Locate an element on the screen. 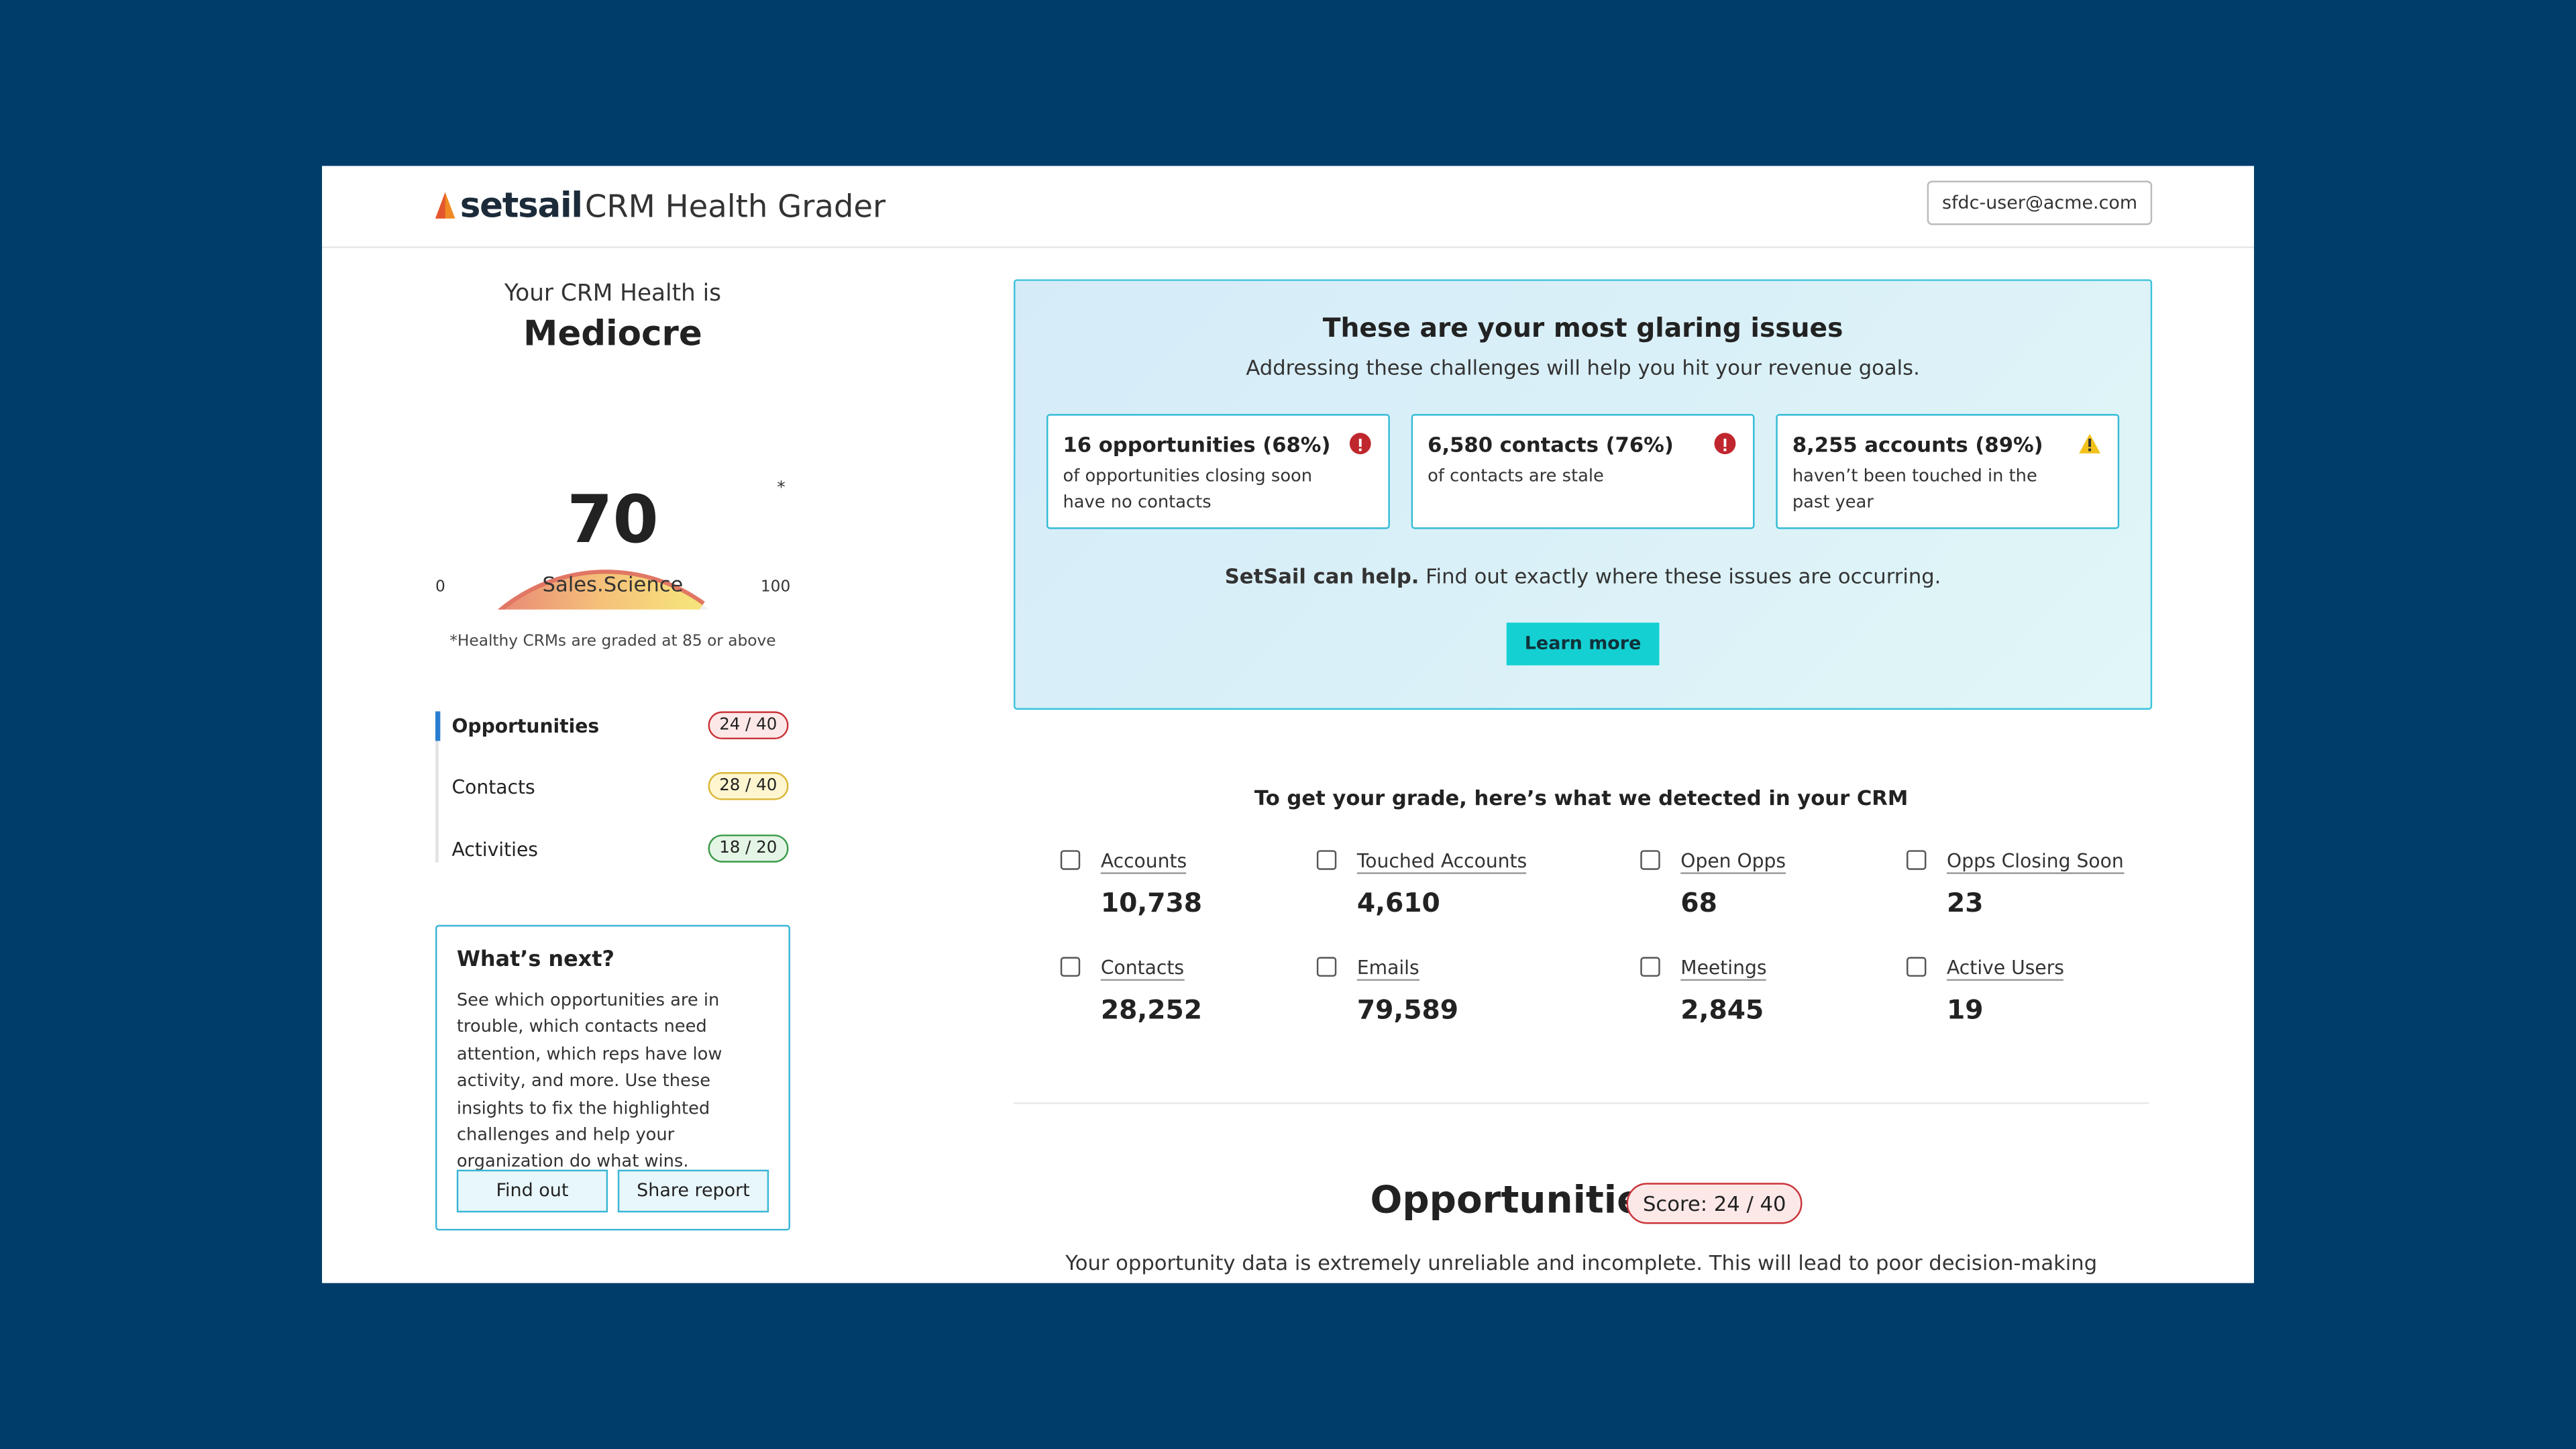 The image size is (2576, 1449). stat: Emails 79,589 is located at coordinates (1439, 995).